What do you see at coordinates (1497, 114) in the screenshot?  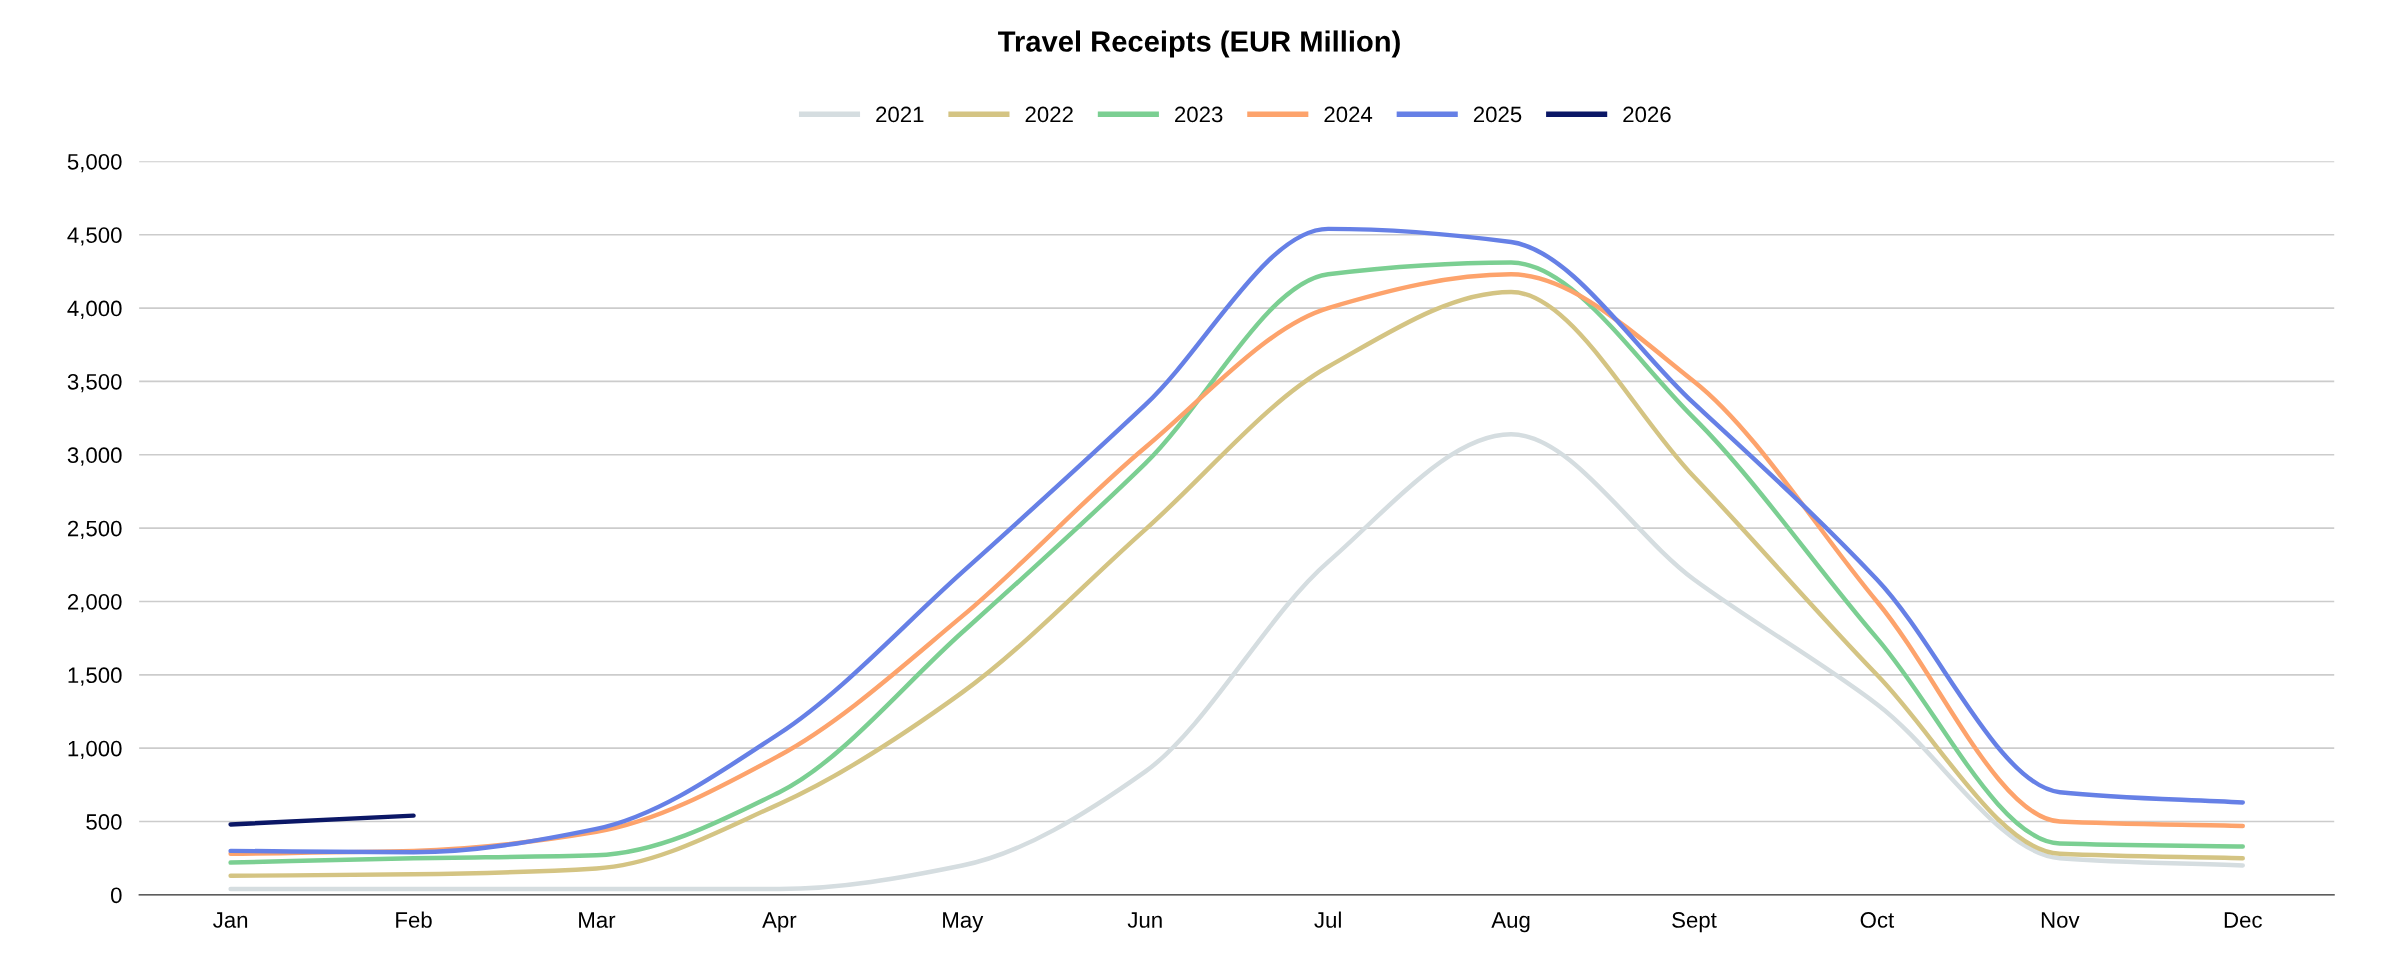 I see `legend-label: 2025` at bounding box center [1497, 114].